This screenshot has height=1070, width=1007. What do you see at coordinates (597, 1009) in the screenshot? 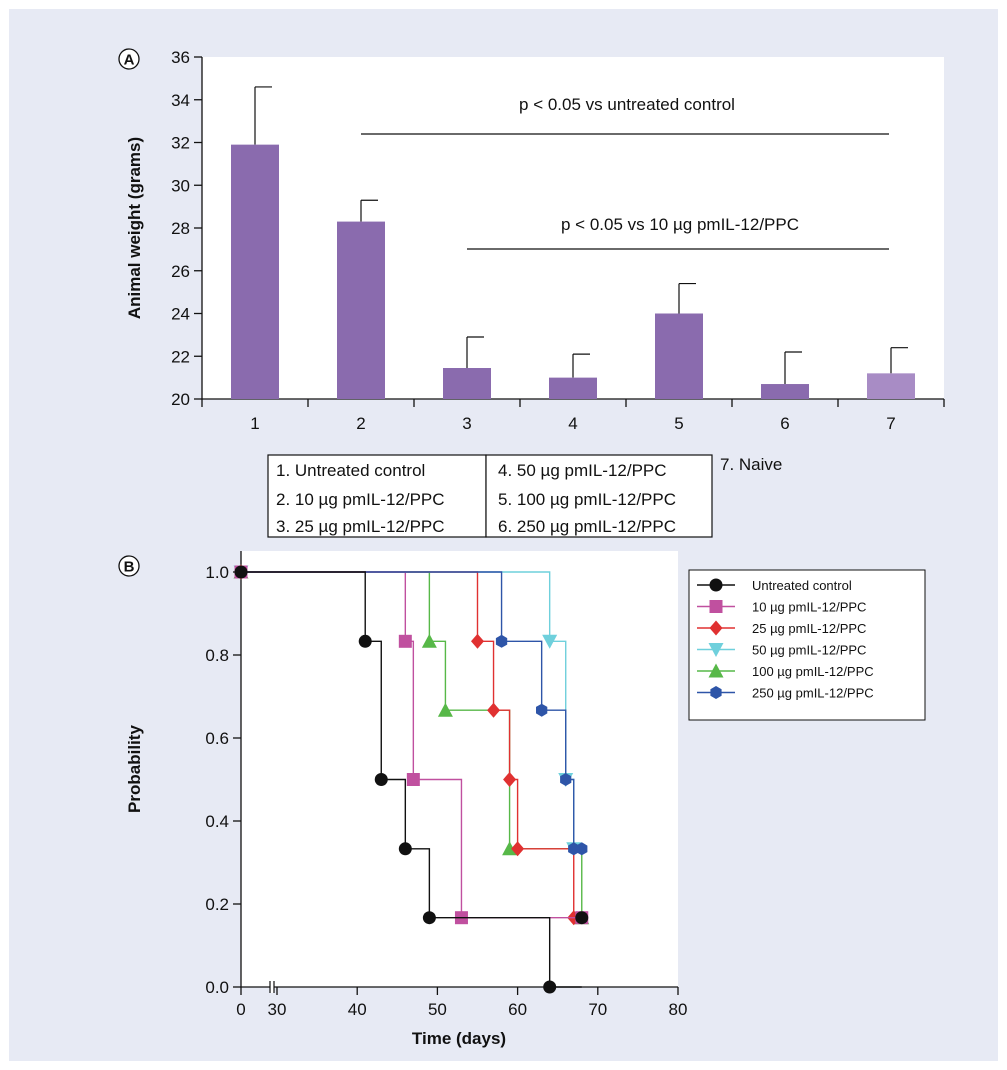
I see `x-tick-label-b: 70` at bounding box center [597, 1009].